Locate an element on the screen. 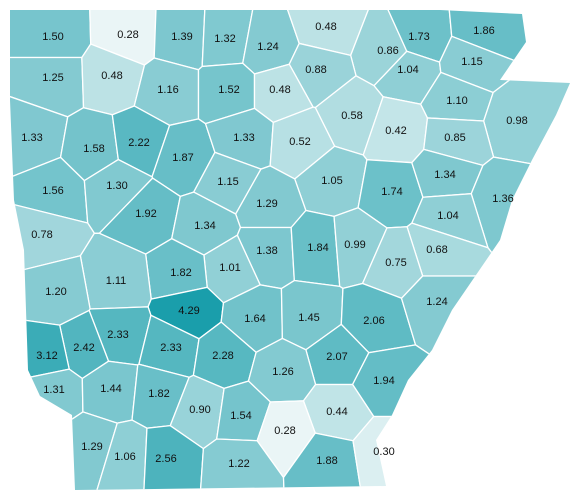 This screenshot has width=575, height=500. county-value: 1.10 is located at coordinates (456, 101).